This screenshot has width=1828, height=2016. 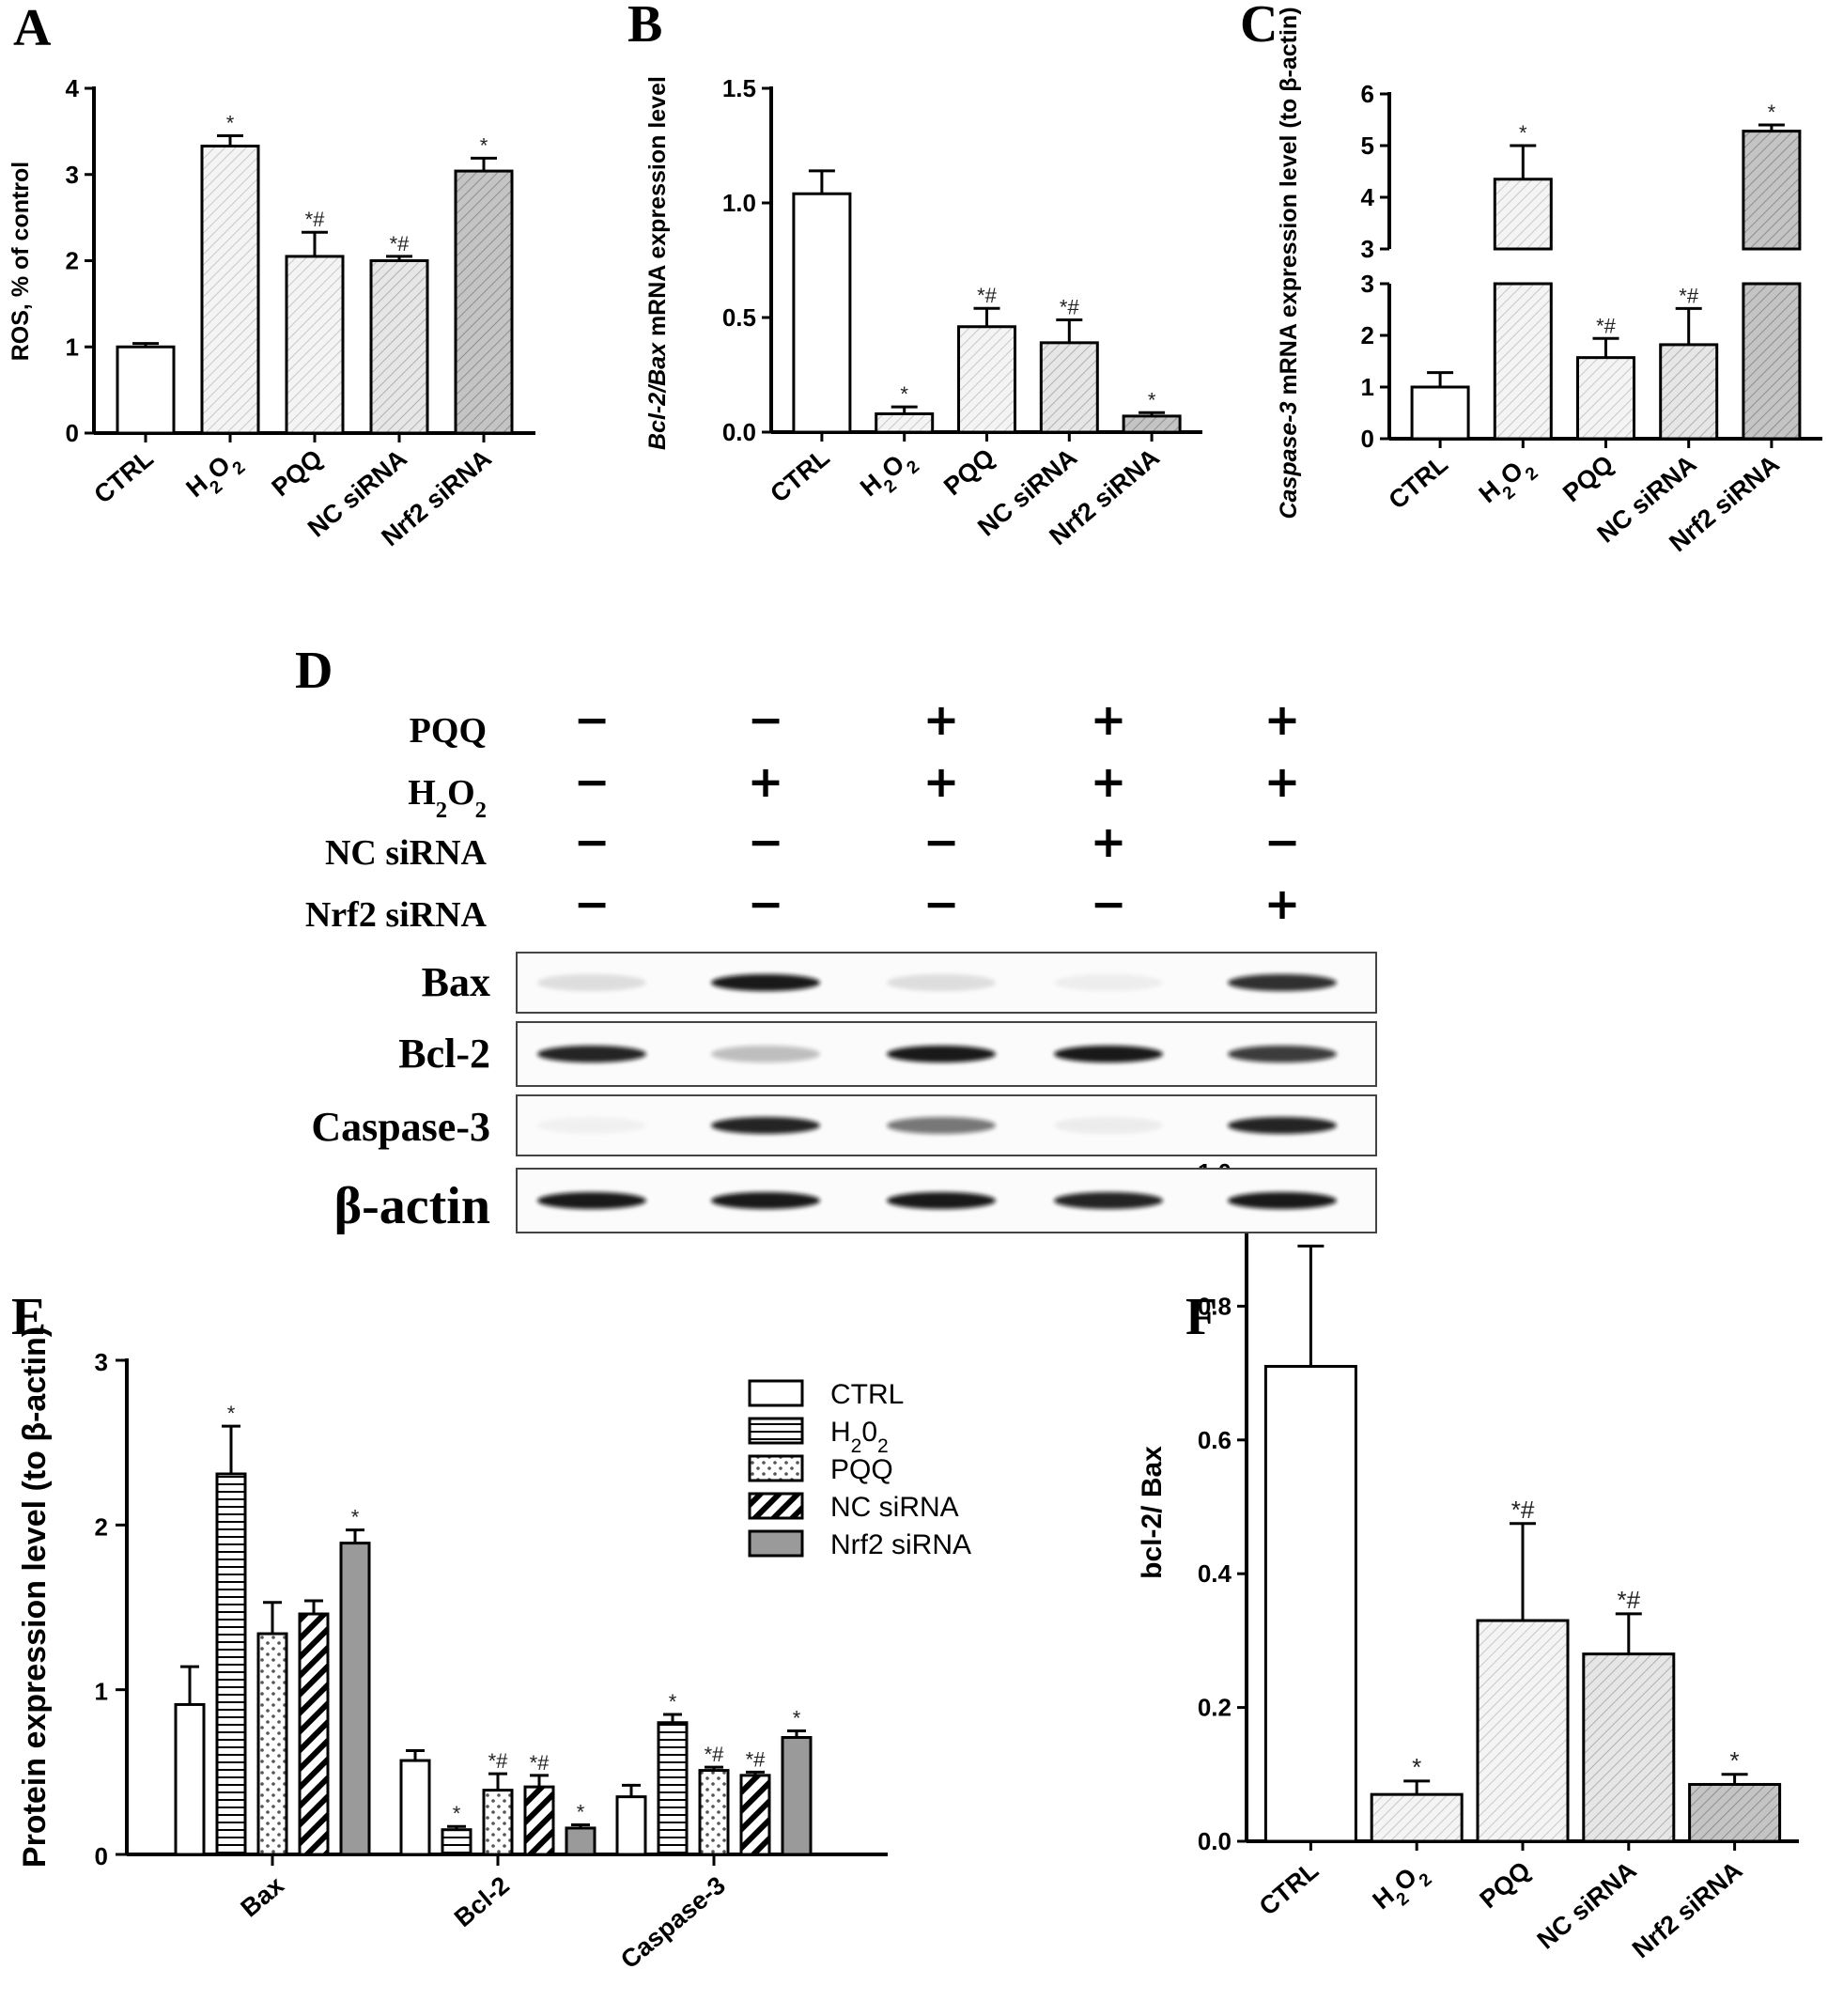 What do you see at coordinates (739, 317) in the screenshot?
I see `y-tick-label: 0.5` at bounding box center [739, 317].